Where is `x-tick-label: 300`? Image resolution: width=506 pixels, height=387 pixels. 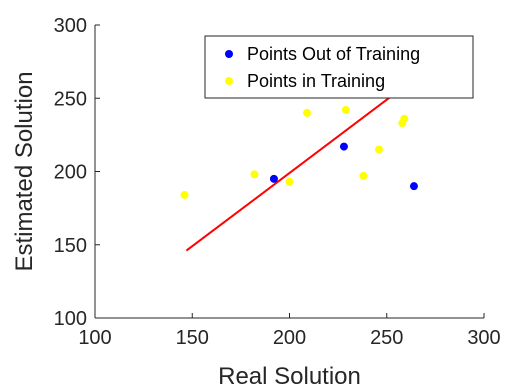 x-tick-label: 300 is located at coordinates (483, 338).